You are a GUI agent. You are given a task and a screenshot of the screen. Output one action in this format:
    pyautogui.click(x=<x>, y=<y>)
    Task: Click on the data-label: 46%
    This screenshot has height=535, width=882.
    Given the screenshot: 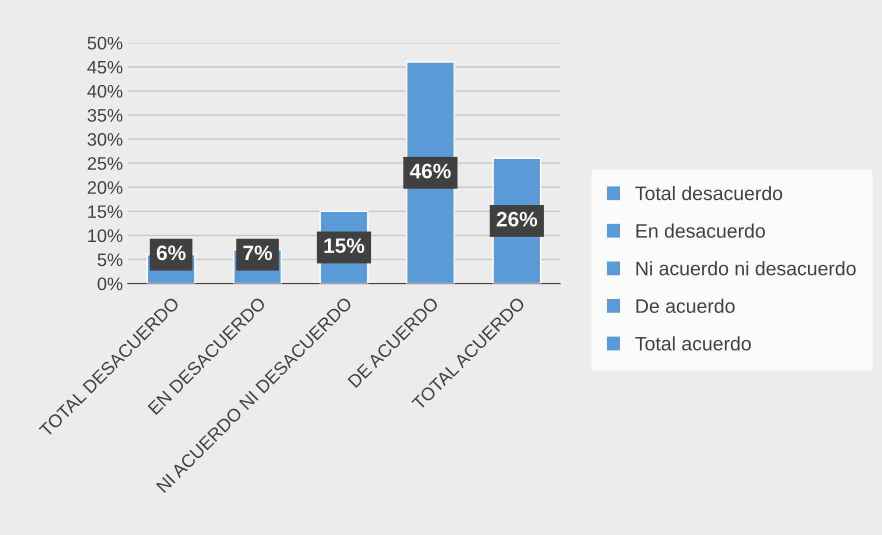 What is the action you would take?
    pyautogui.click(x=430, y=171)
    